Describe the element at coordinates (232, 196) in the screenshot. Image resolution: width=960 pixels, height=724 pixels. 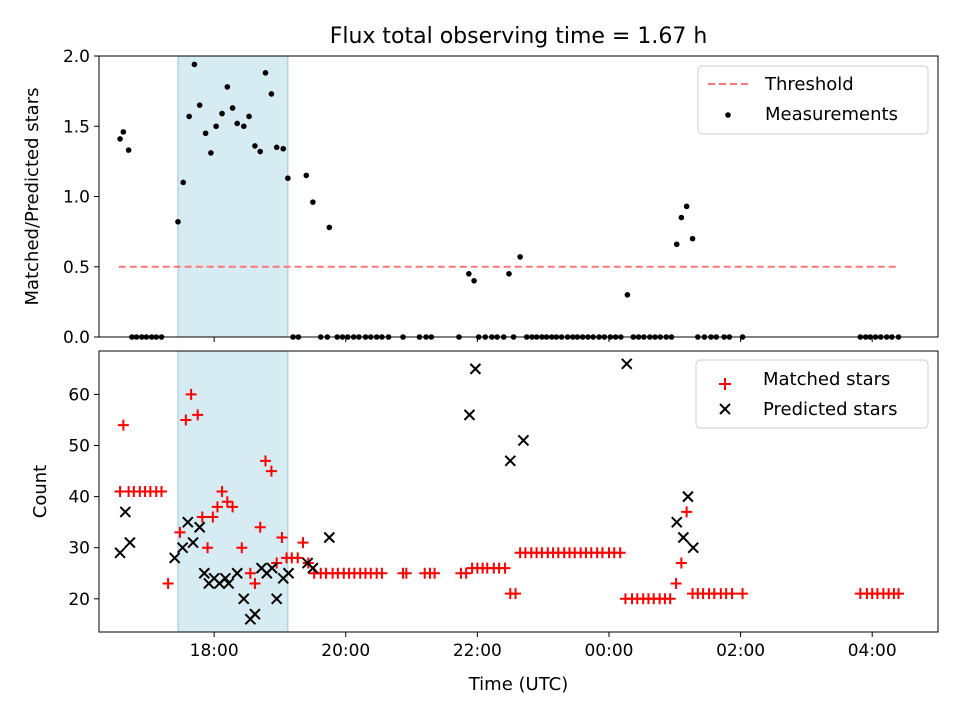
I see `highlight-span-top` at that location.